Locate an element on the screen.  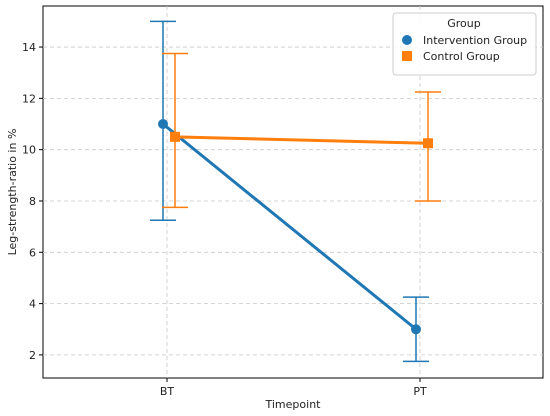
legend-box is located at coordinates (464, 44).